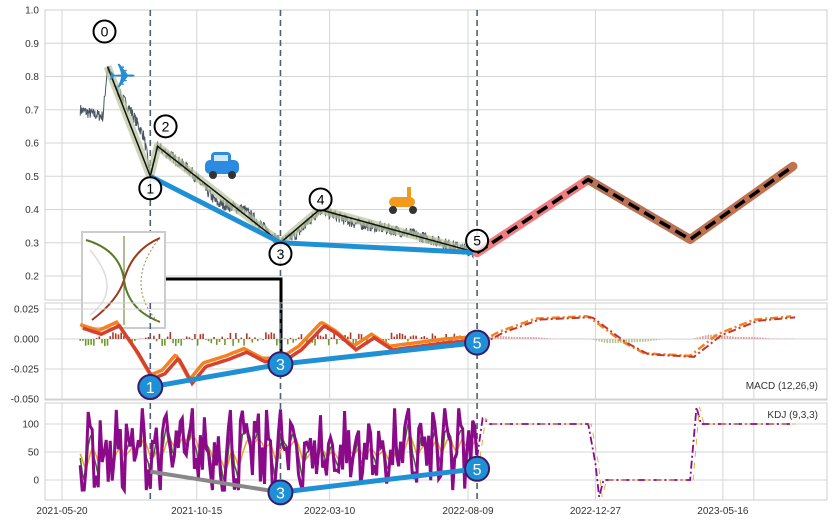  Describe the element at coordinates (30, 425) in the screenshot. I see `y-tick-label: 100` at that location.